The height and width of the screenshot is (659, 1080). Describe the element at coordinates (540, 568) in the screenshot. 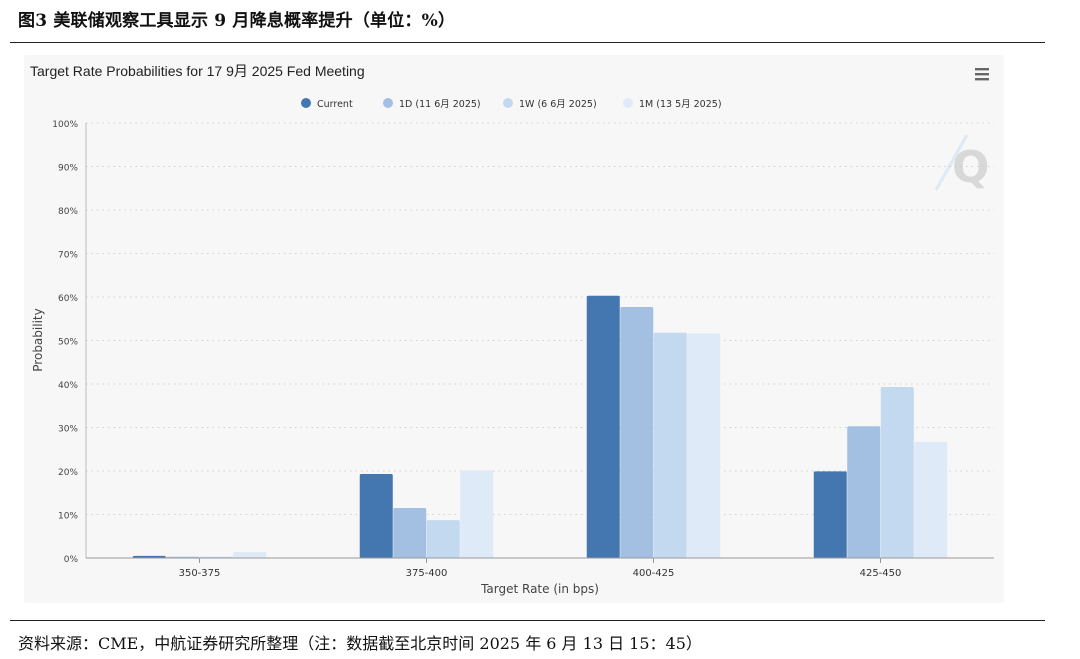

I see `x-axis-ticks: 350-375 375-400 400-425 425-450` at that location.